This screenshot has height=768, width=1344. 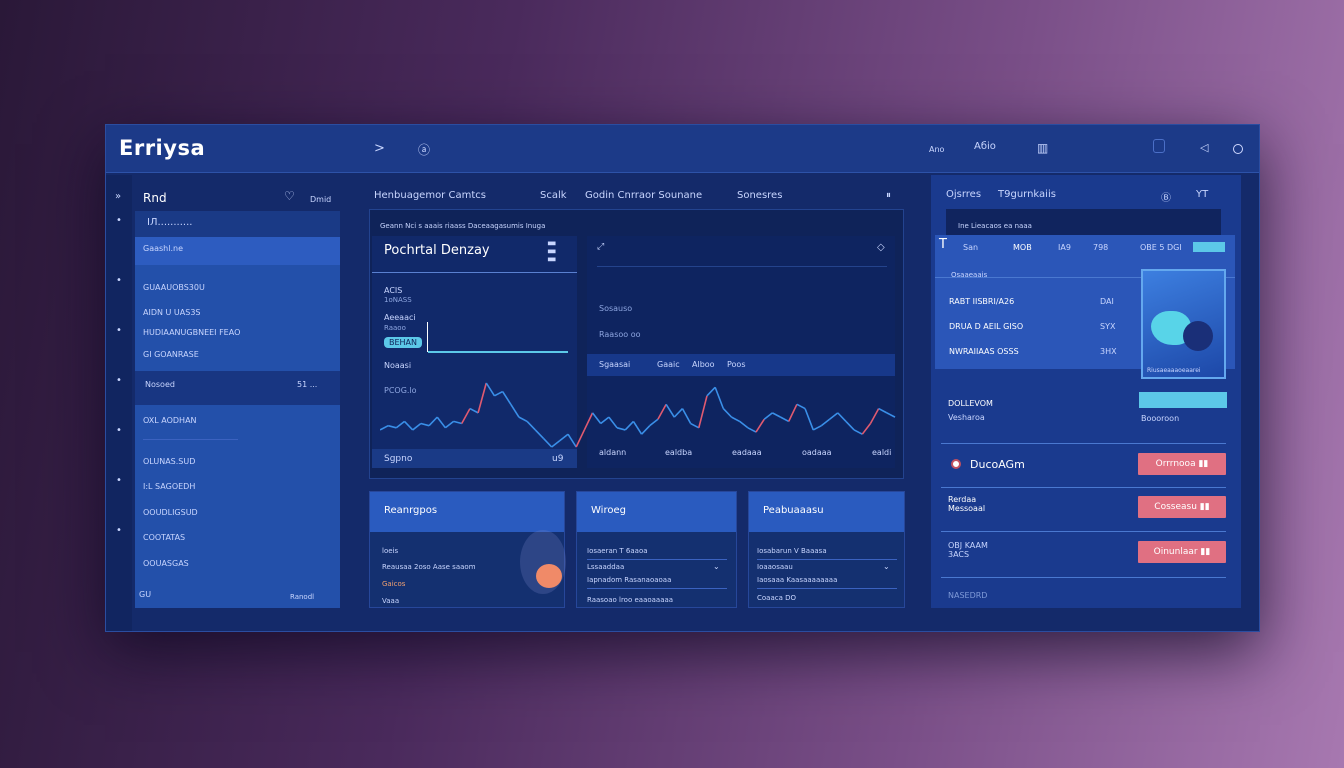 What do you see at coordinates (1159, 146) in the screenshot?
I see `shield-icon` at bounding box center [1159, 146].